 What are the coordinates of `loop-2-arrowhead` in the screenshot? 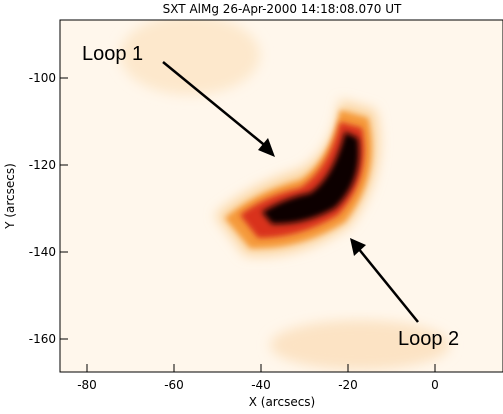 It's located at (358, 247).